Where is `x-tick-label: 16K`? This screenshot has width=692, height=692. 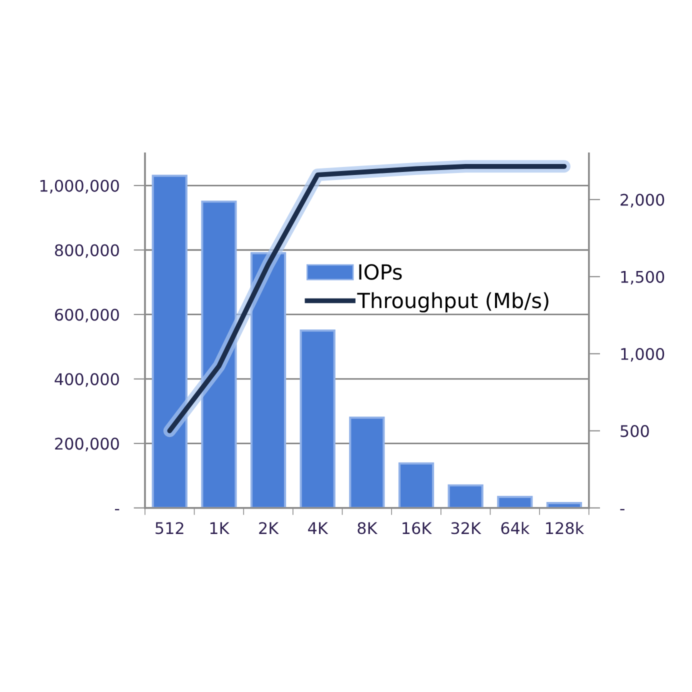
x-tick-label: 16K is located at coordinates (417, 528).